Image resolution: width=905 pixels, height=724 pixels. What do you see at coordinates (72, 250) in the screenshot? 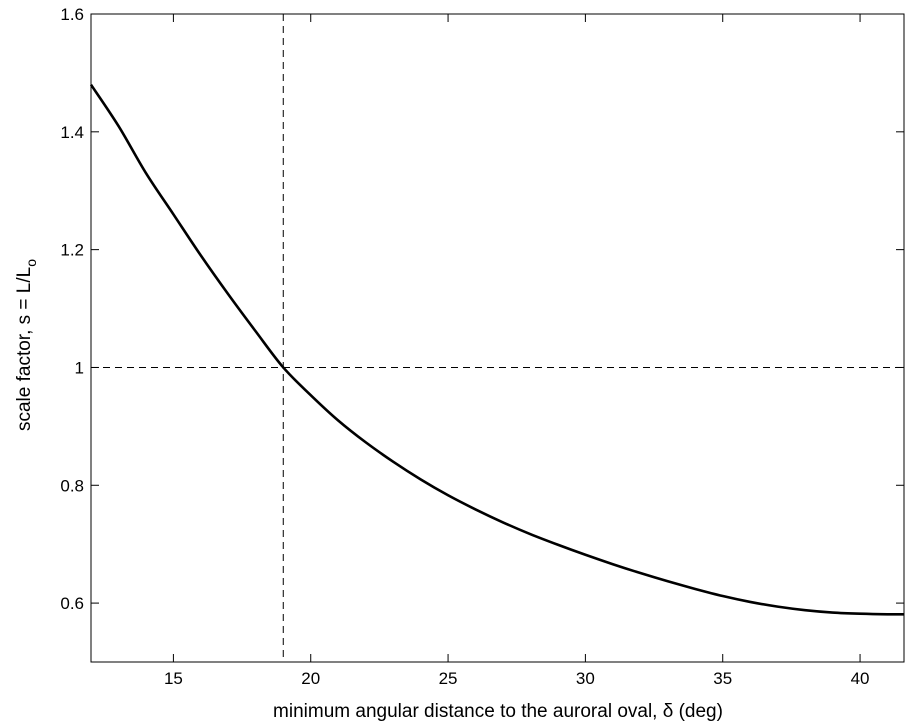
I see `y-tick-label: 1.2` at bounding box center [72, 250].